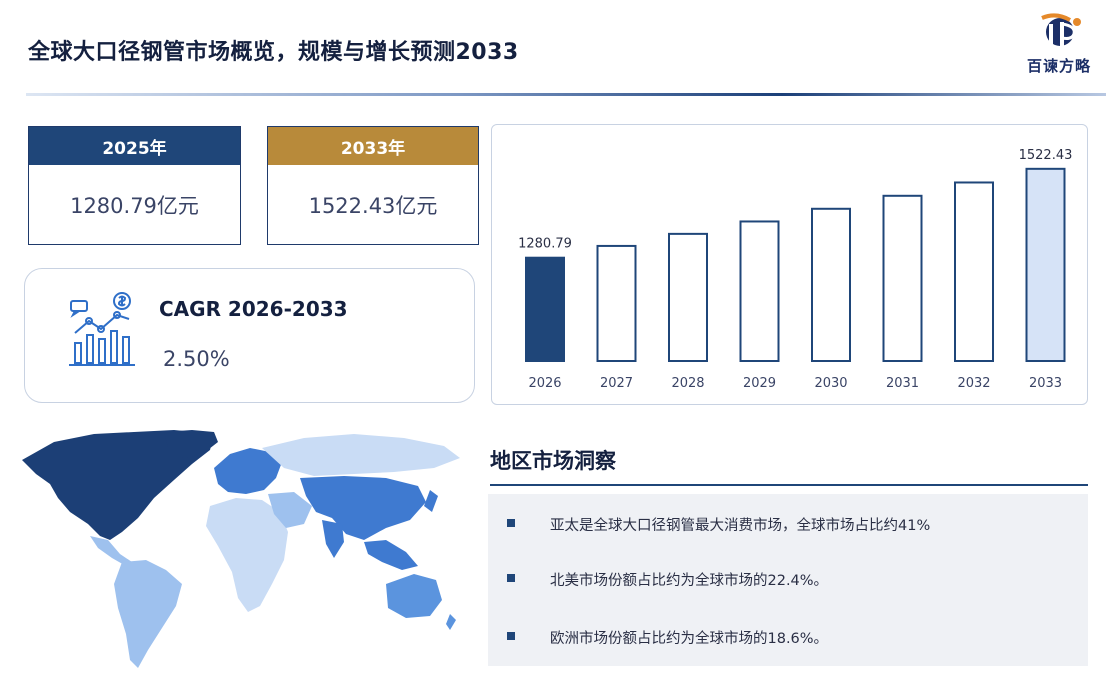  Describe the element at coordinates (1046, 155) in the screenshot. I see `data-label: 1522.43` at that location.